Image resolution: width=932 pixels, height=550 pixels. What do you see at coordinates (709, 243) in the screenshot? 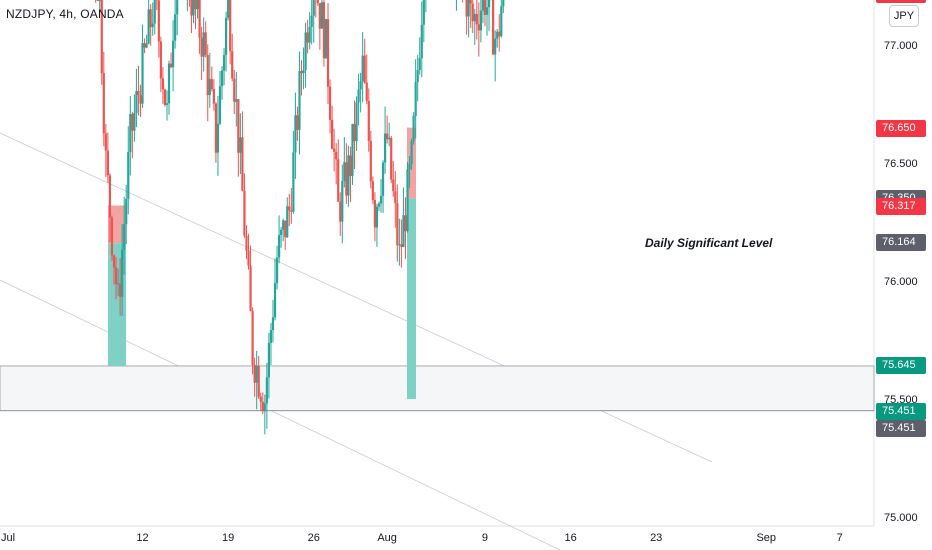
I see `significant-level-label: Daily Significant Level` at bounding box center [709, 243].